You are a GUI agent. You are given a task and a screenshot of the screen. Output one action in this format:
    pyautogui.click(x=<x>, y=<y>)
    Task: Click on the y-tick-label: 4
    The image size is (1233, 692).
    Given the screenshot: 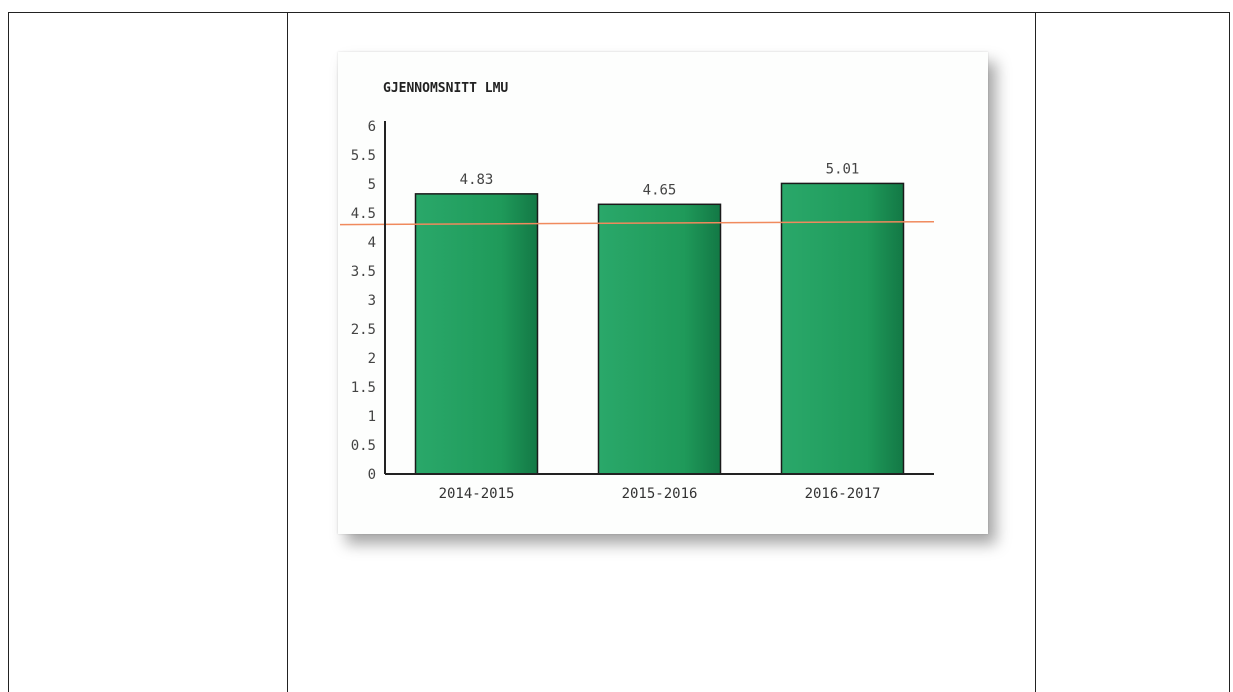 What is the action you would take?
    pyautogui.click(x=372, y=243)
    